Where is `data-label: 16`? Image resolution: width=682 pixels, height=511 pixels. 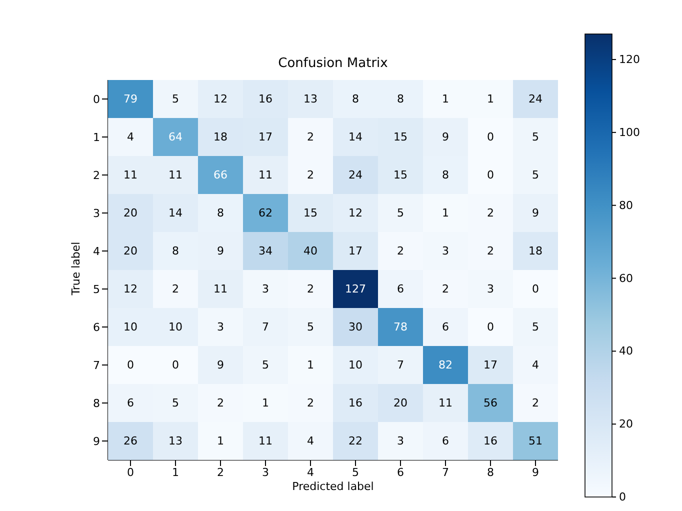 data-label: 16 is located at coordinates (355, 403).